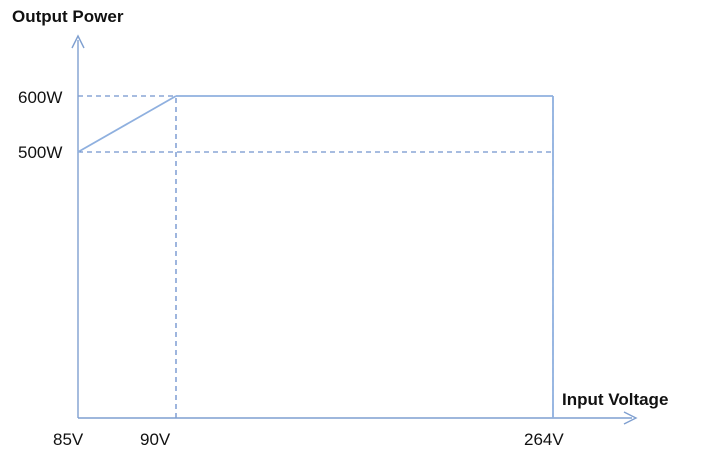  Describe the element at coordinates (68, 439) in the screenshot. I see `x-tick-label-85v: 85V` at that location.